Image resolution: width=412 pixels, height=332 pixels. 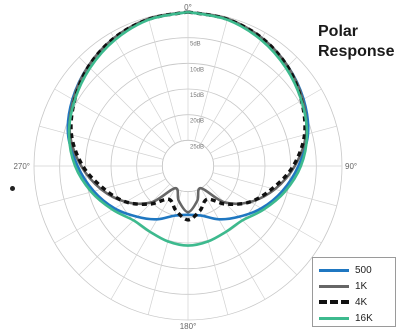 What do you see at coordinates (356, 51) in the screenshot?
I see `chart-title-line-2: Response` at bounding box center [356, 51].